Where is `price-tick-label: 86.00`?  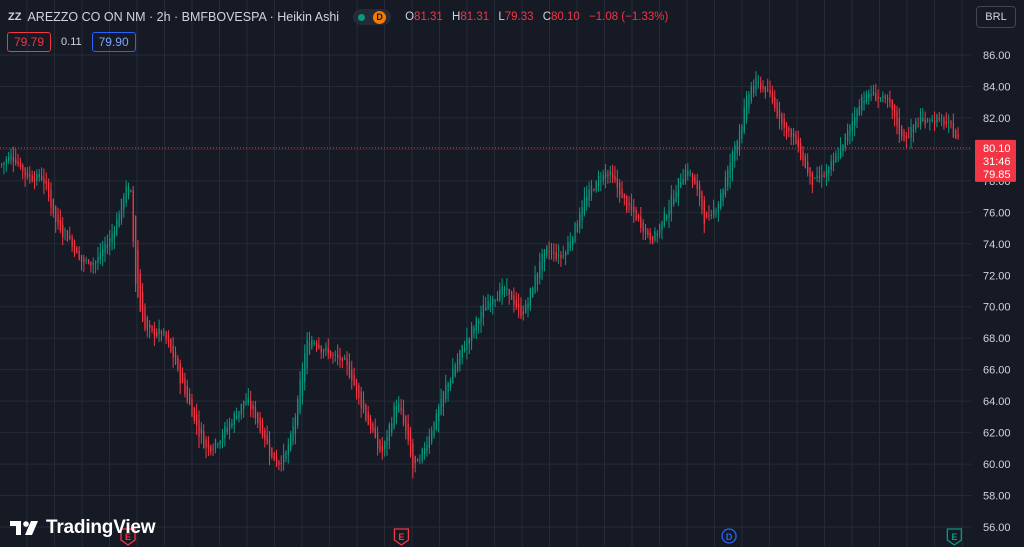 price-tick-label: 86.00 is located at coordinates (997, 56).